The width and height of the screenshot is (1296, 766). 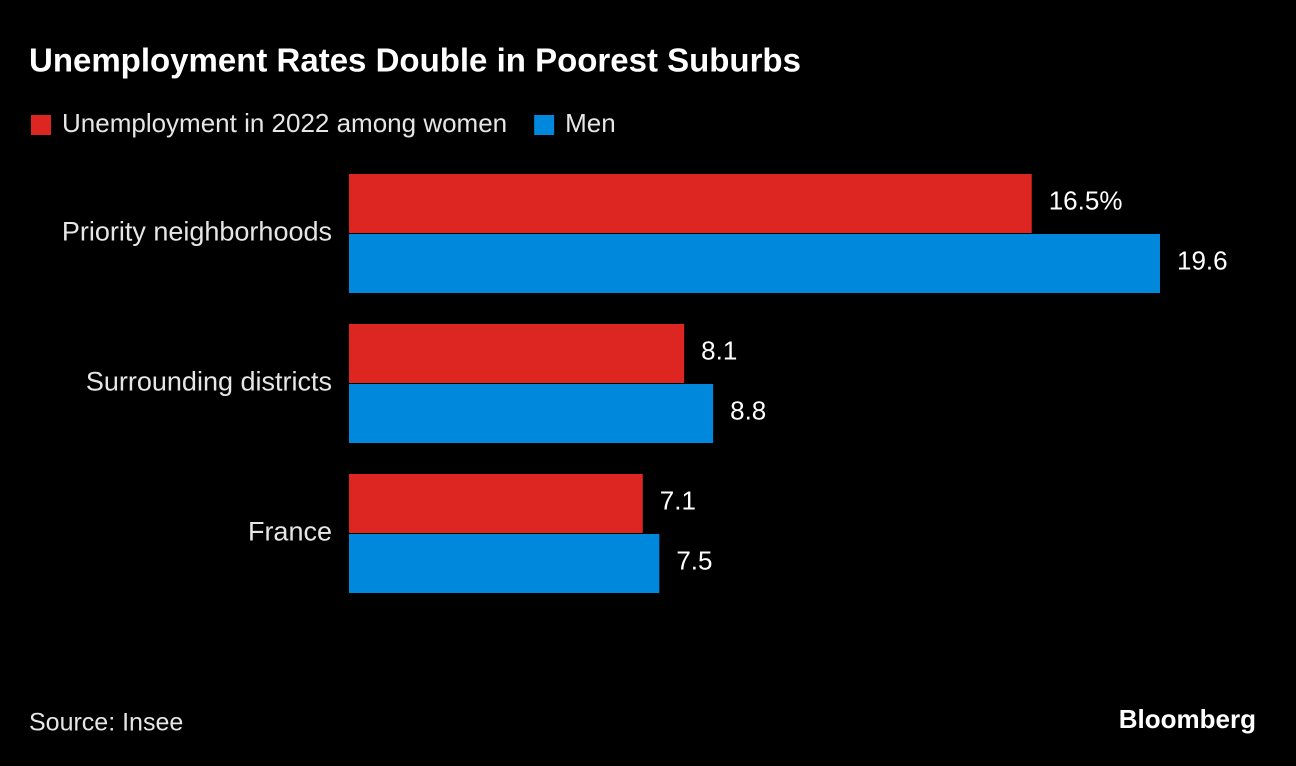 I want to click on brand: Bloomberg, so click(x=1187, y=719).